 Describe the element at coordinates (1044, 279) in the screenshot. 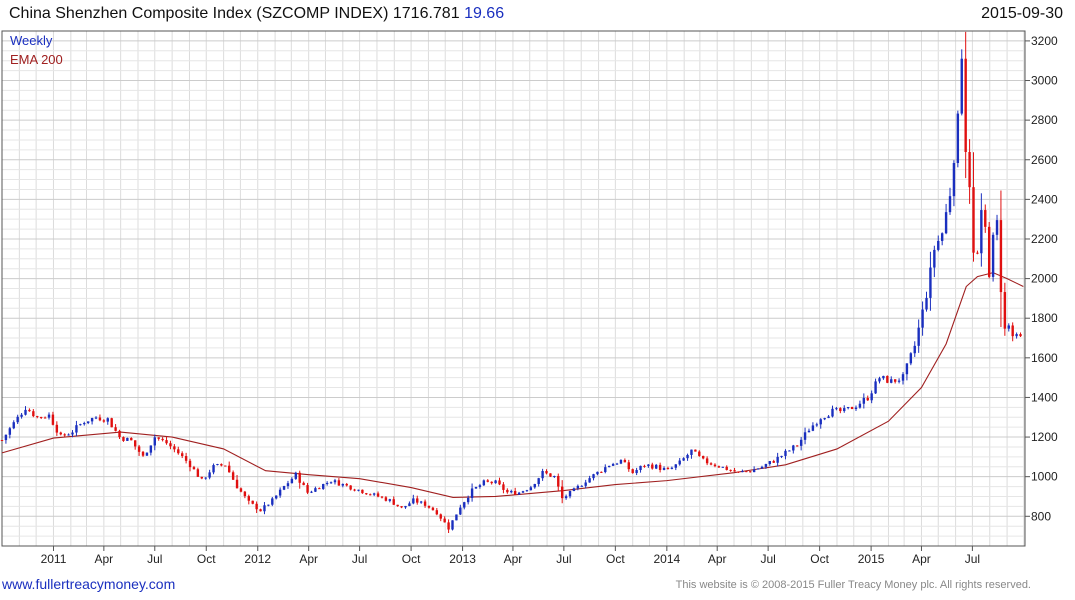

I see `y-tick-label: 2000` at that location.